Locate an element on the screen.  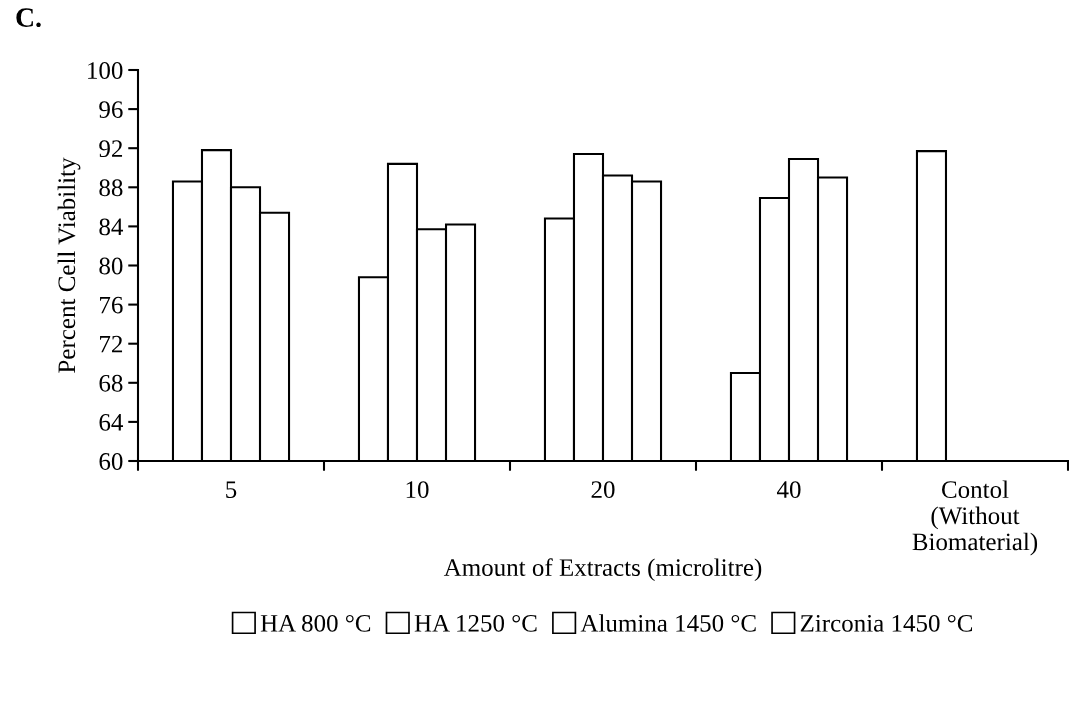
legend-label: Zirconia 1450 °C is located at coordinates (886, 623).